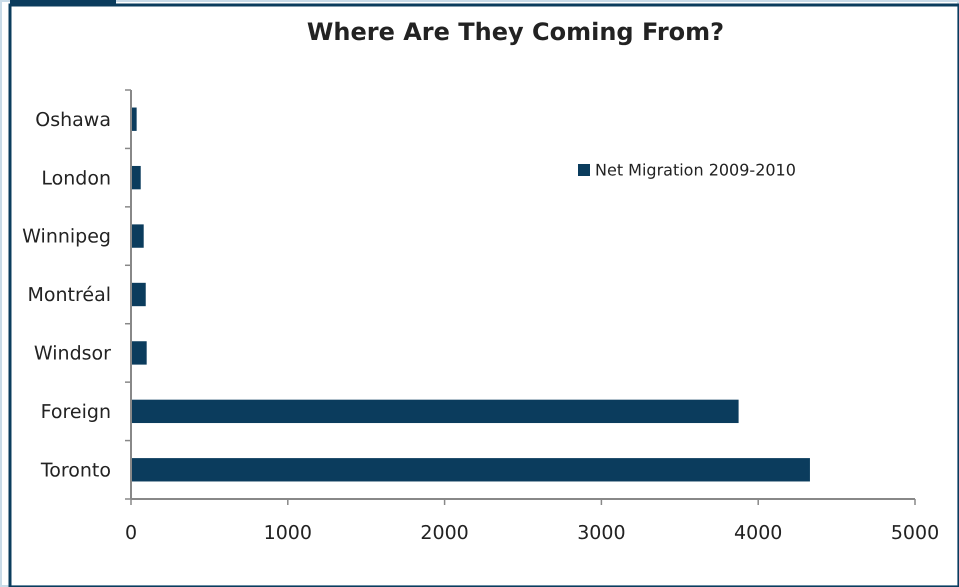 The width and height of the screenshot is (959, 587). What do you see at coordinates (288, 533) in the screenshot?
I see `x-tick-label: 1000` at bounding box center [288, 533].